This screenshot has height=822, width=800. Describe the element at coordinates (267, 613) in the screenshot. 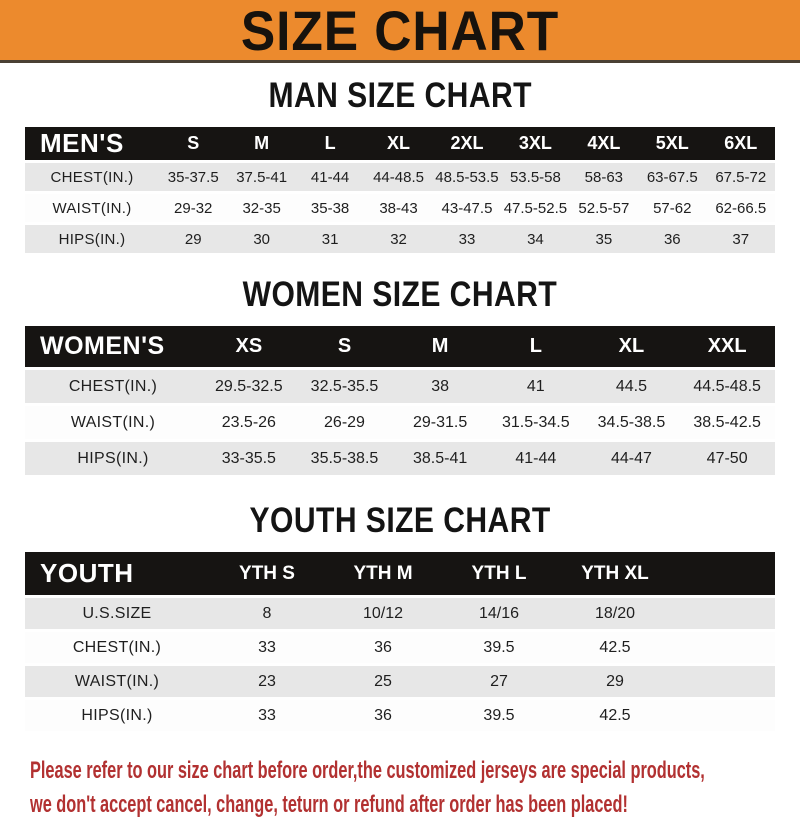

I see `size-cell: 8` at that location.